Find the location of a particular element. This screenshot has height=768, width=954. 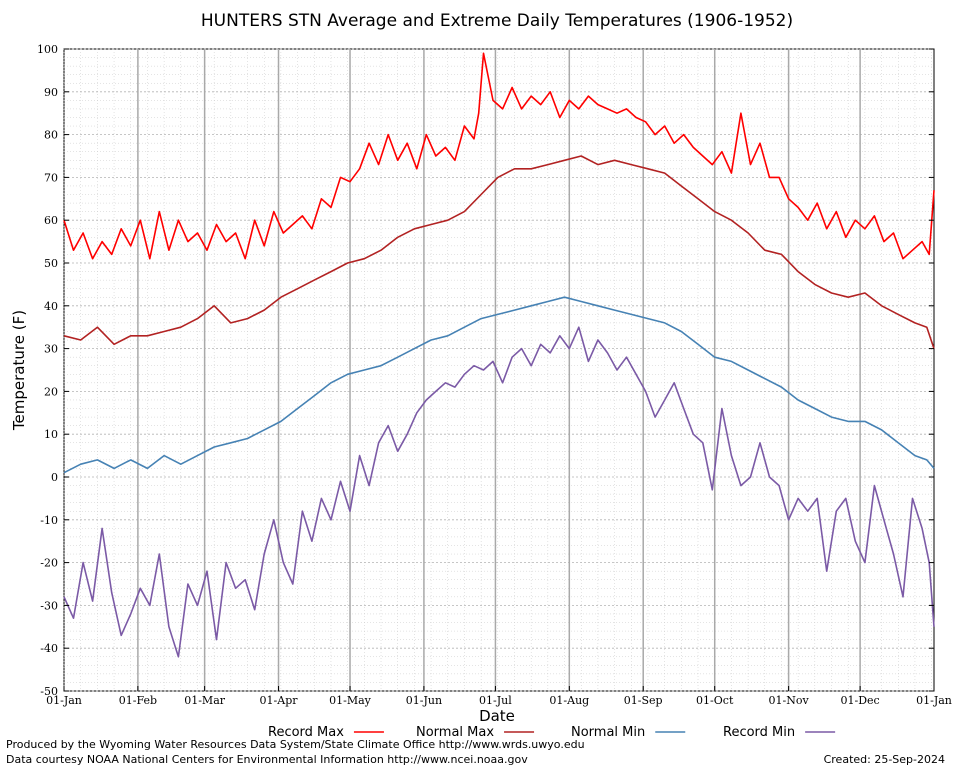

y-tick-label: 0 is located at coordinates (54, 477).